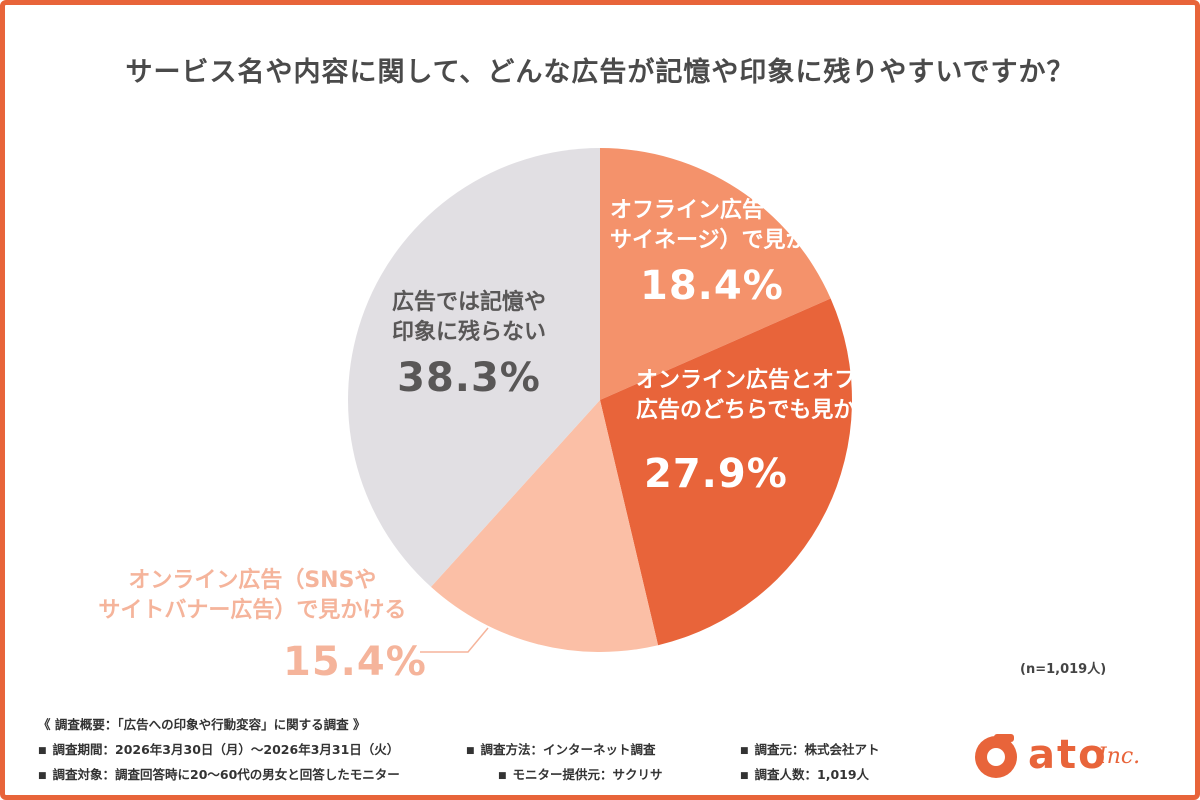 The width and height of the screenshot is (1200, 800). Describe the element at coordinates (587, 774) in the screenshot. I see `survey-provider: モニター提供元：サクリサ` at that location.